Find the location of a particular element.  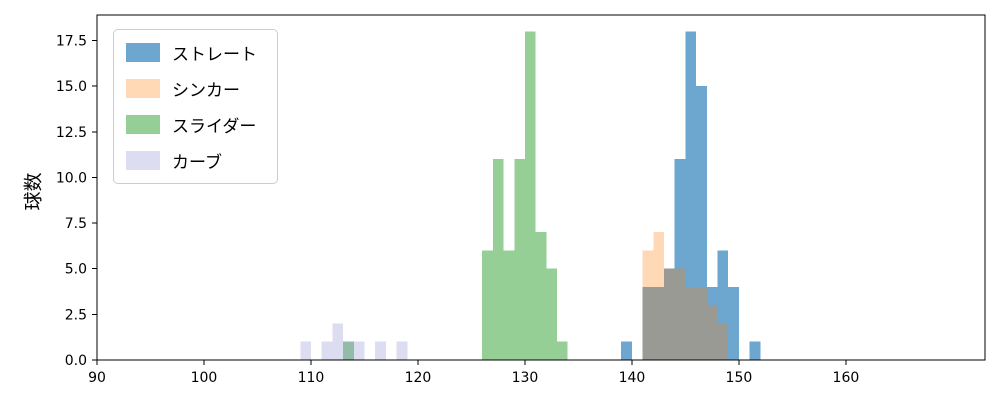

y-axis-tick-label: 17.5 is located at coordinates (71, 42).